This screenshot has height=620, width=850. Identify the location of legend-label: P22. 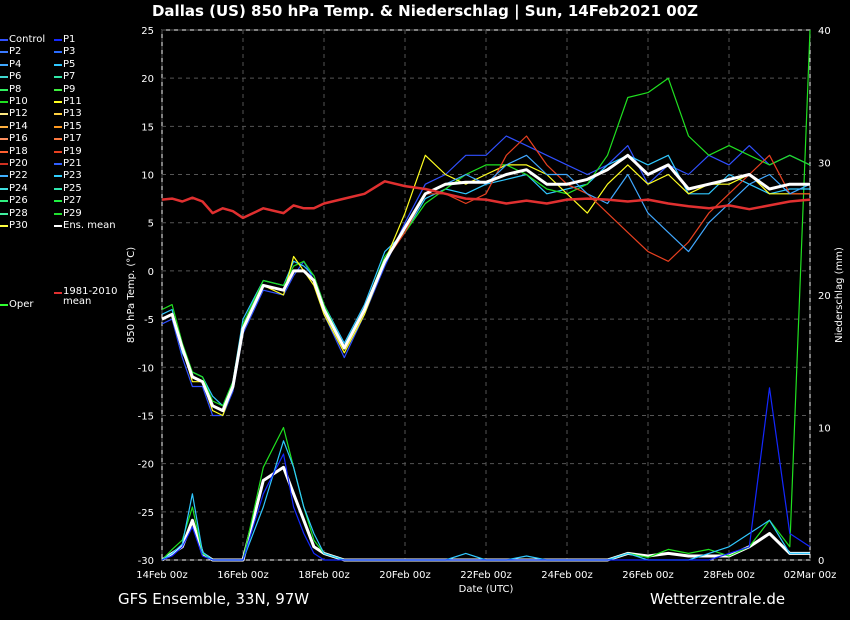
(18, 176).